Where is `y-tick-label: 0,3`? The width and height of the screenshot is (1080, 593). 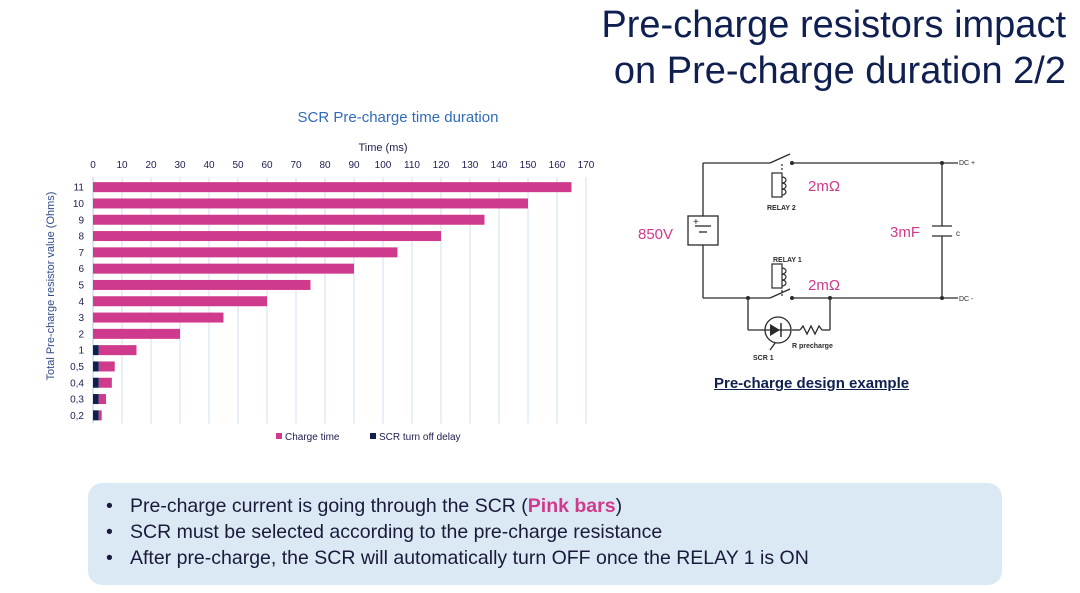 y-tick-label: 0,3 is located at coordinates (77, 400).